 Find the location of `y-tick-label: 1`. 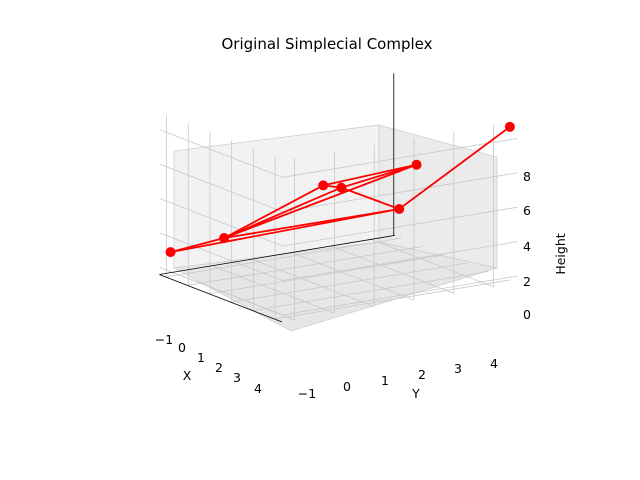

y-tick-label: 1 is located at coordinates (385, 380).